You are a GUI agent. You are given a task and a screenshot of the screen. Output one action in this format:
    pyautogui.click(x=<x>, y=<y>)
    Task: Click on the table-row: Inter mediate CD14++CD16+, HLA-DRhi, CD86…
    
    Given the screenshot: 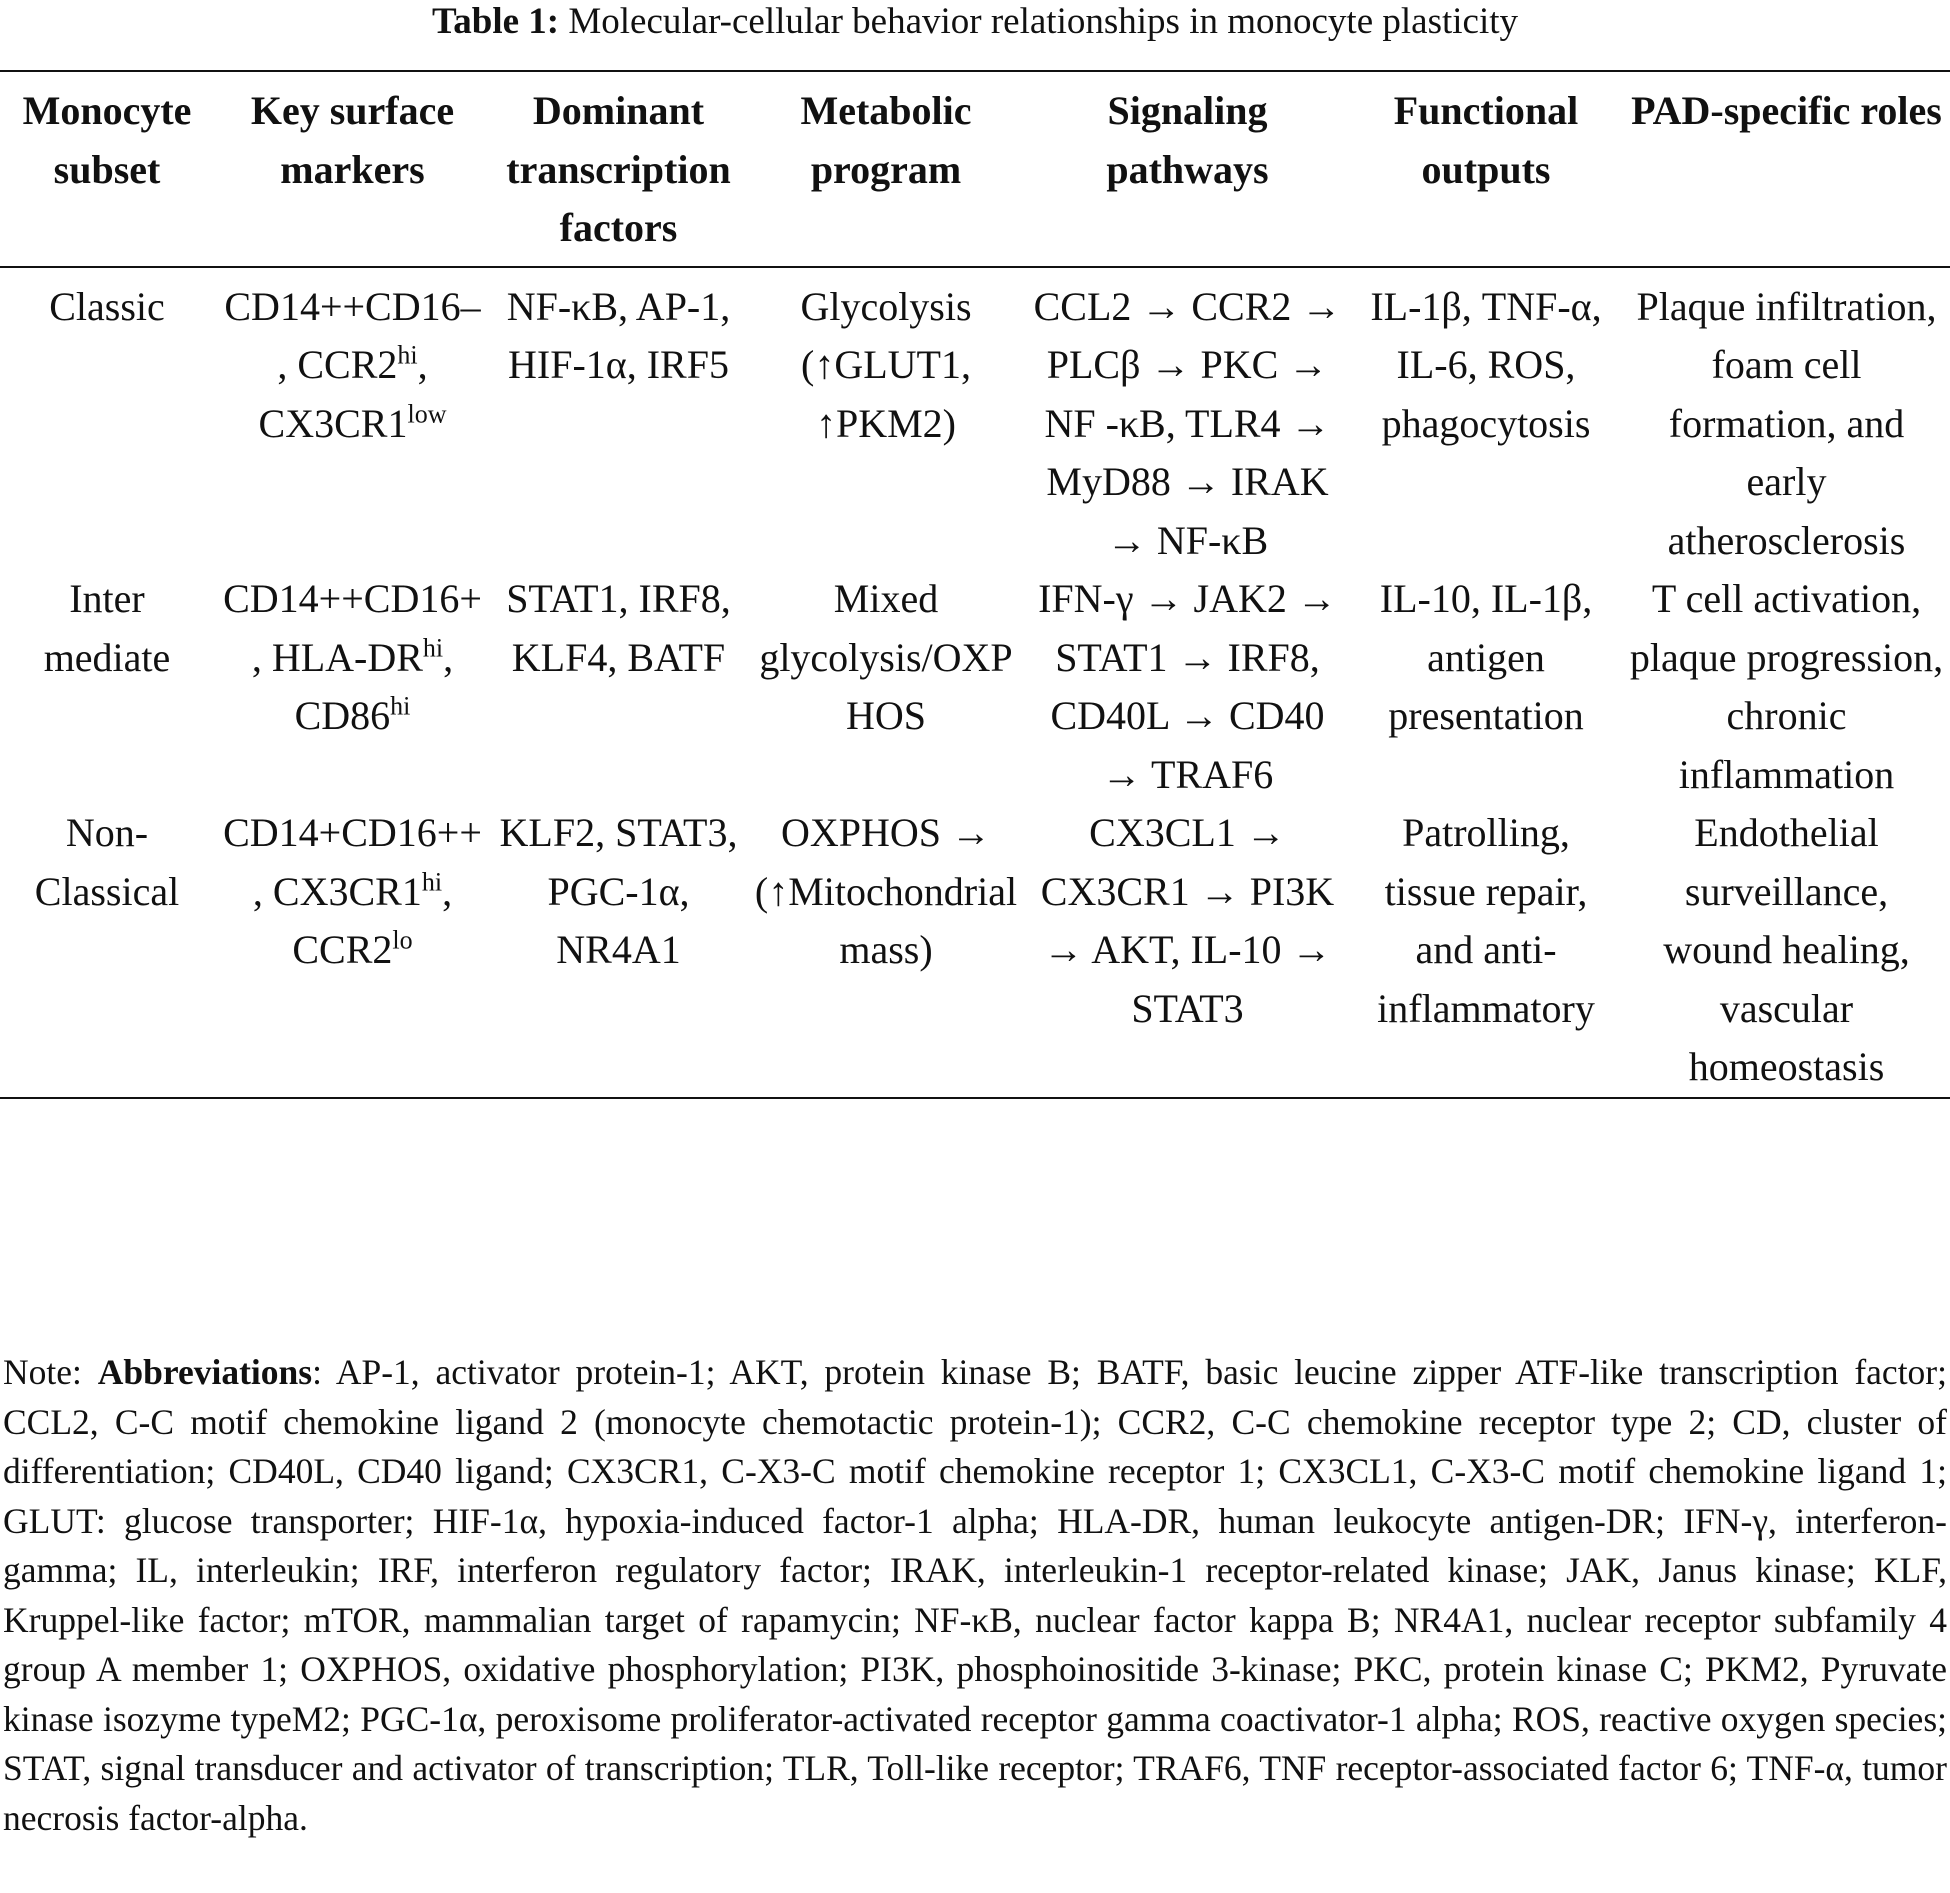 What is the action you would take?
    pyautogui.click(x=975, y=687)
    